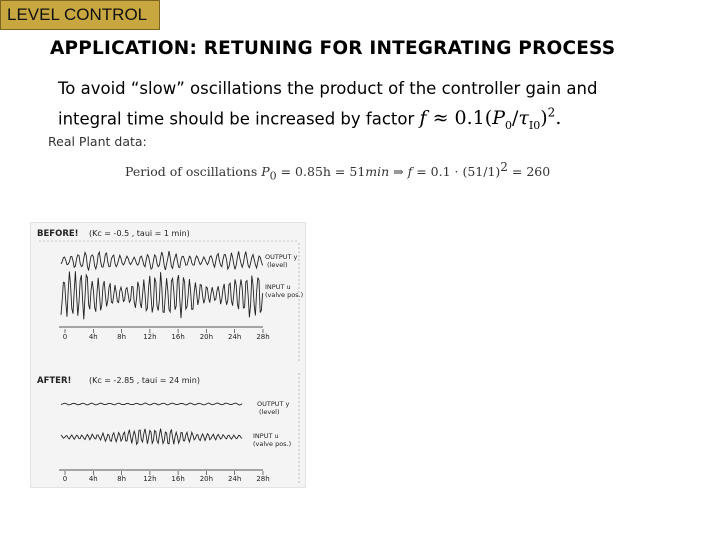  Describe the element at coordinates (490, 119) in the screenshot. I see `retune-factor-formula: f ≈ 0.1(P0/τI0)2.` at that location.